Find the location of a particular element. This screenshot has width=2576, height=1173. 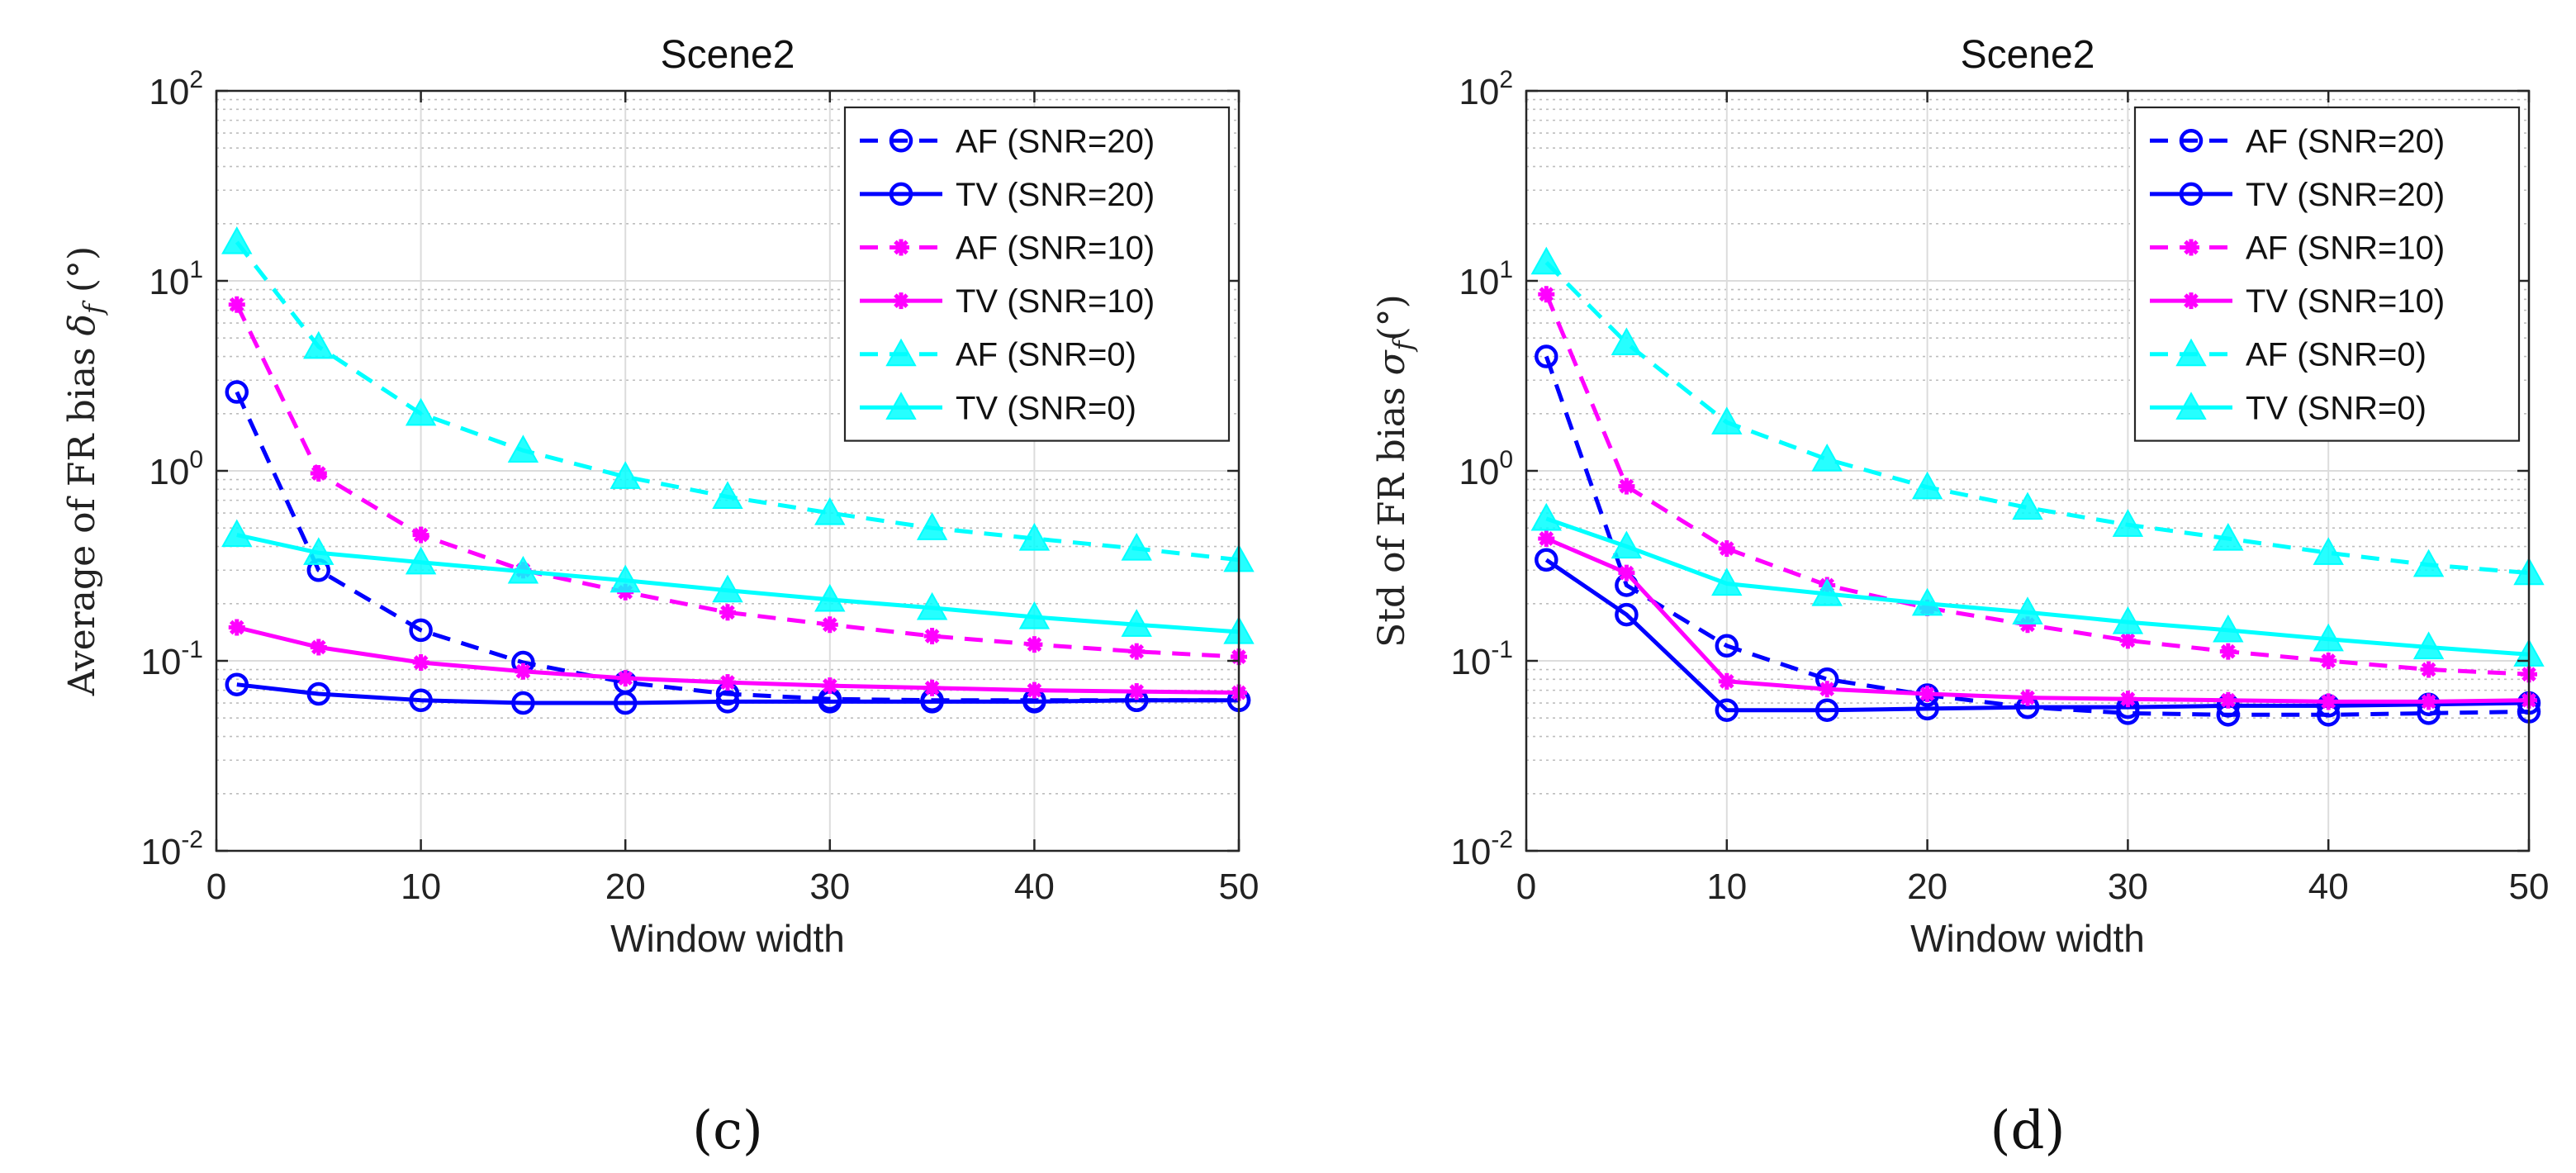

legend-label: AF (SNR=20) is located at coordinates (1055, 141).